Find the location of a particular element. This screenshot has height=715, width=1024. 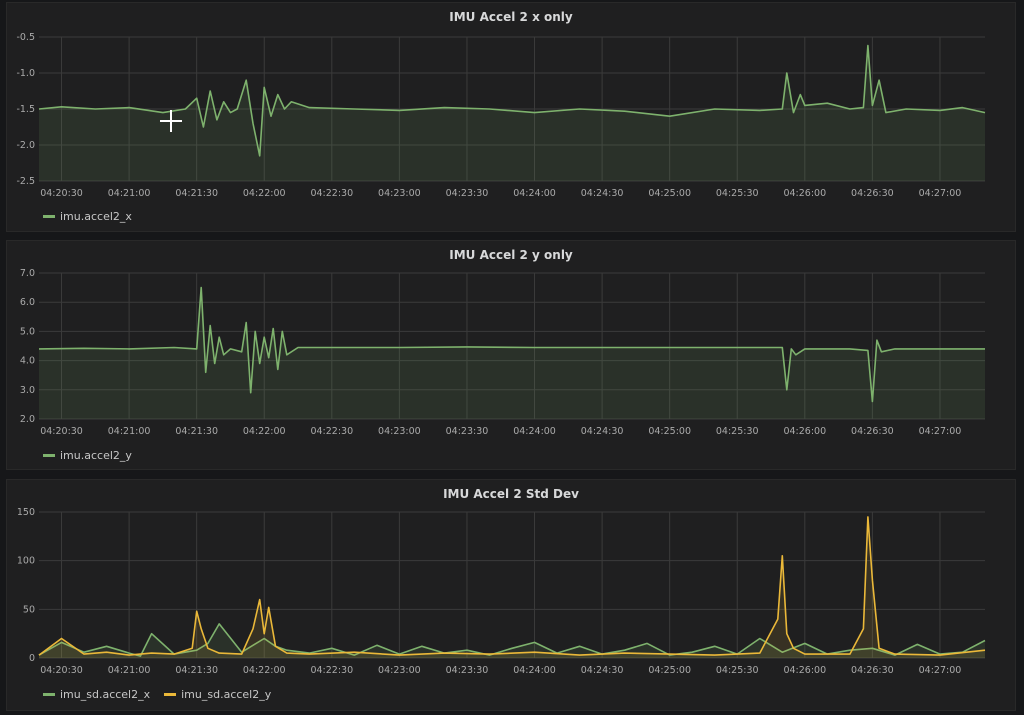

legend: imu.accel2_y is located at coordinates (87, 455).